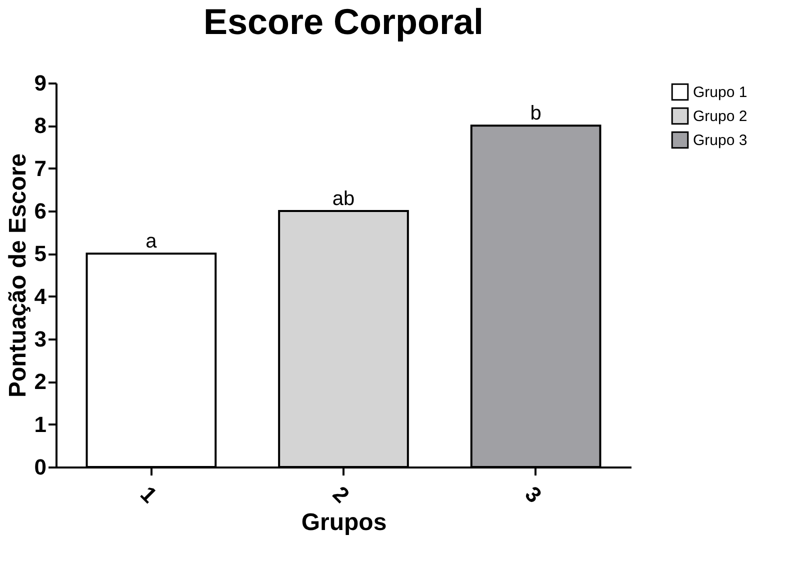 Image resolution: width=810 pixels, height=562 pixels. Describe the element at coordinates (40, 424) in the screenshot. I see `y-tick-label: 1` at that location.